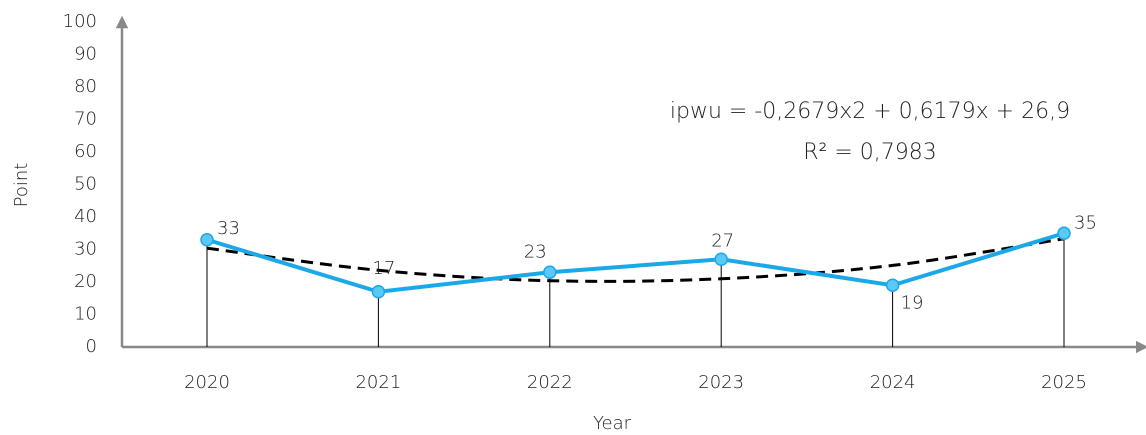 This screenshot has height=435, width=1146. What do you see at coordinates (85, 216) in the screenshot?
I see `y-tick-label: 40` at bounding box center [85, 216].